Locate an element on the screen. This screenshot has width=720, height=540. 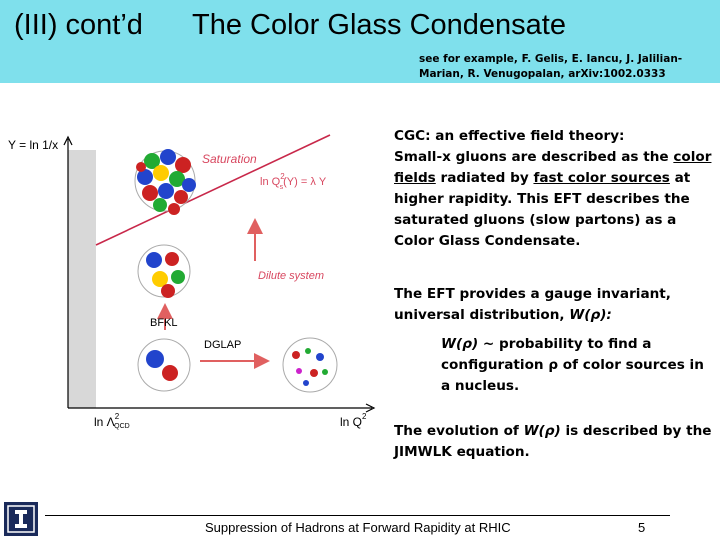
dilute-label: Dilute system is located at coordinates (291, 276).